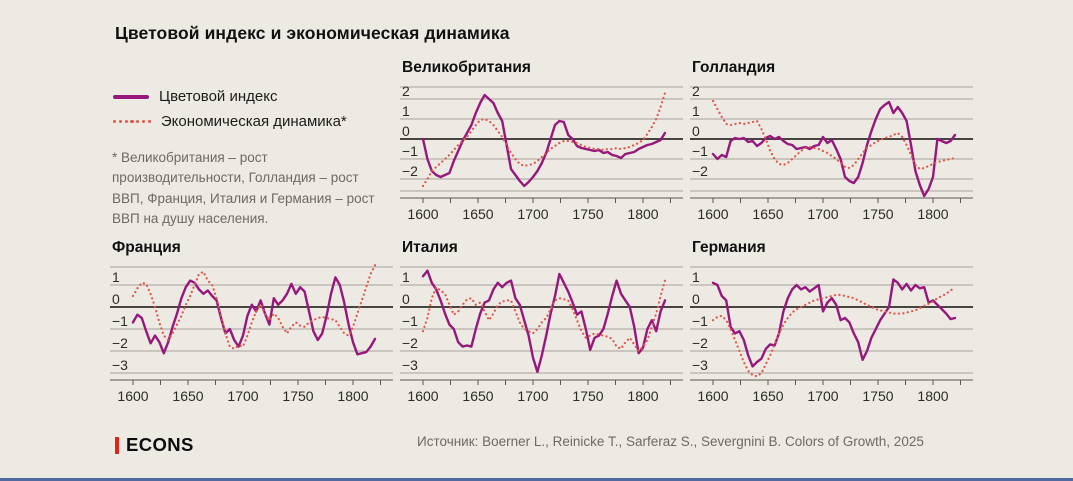 This screenshot has width=1073, height=481. What do you see at coordinates (729, 247) in the screenshot?
I see `chart-title: Германия` at bounding box center [729, 247].